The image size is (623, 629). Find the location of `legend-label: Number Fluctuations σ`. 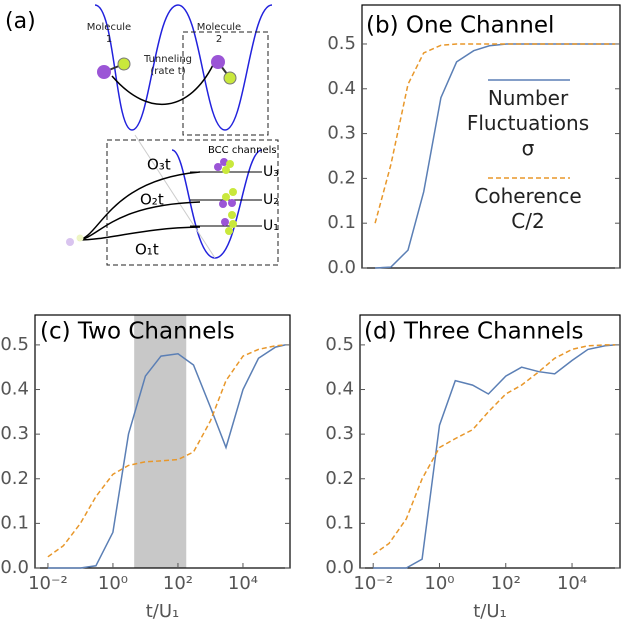

legend-label: Number Fluctuations σ is located at coordinates (528, 123).